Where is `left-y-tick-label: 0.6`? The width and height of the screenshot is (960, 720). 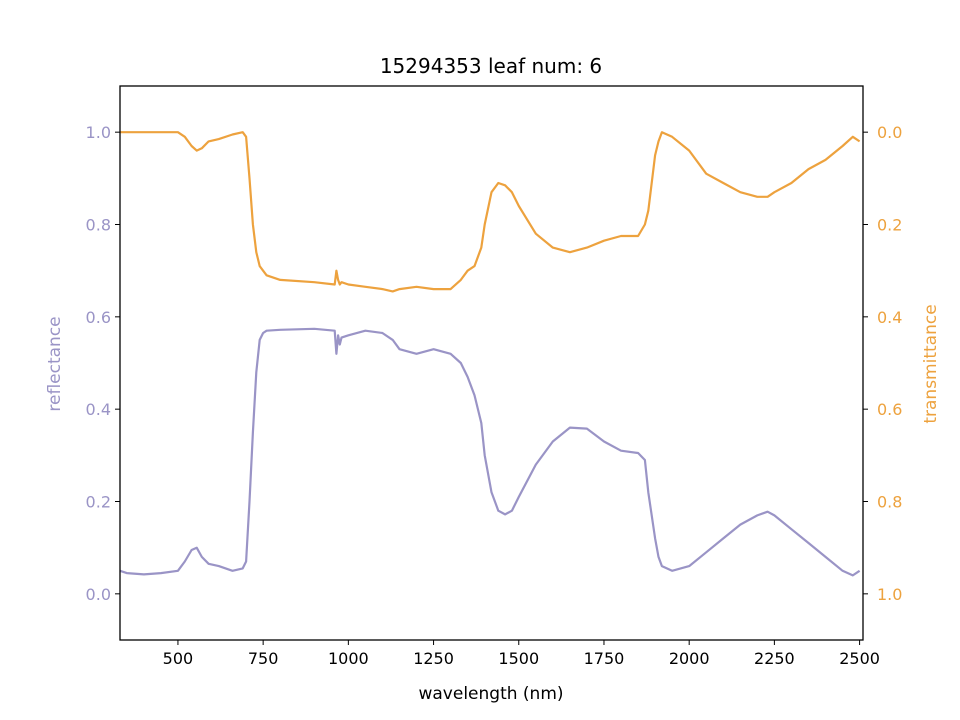
left-y-tick-label: 0.6 is located at coordinates (98, 317).